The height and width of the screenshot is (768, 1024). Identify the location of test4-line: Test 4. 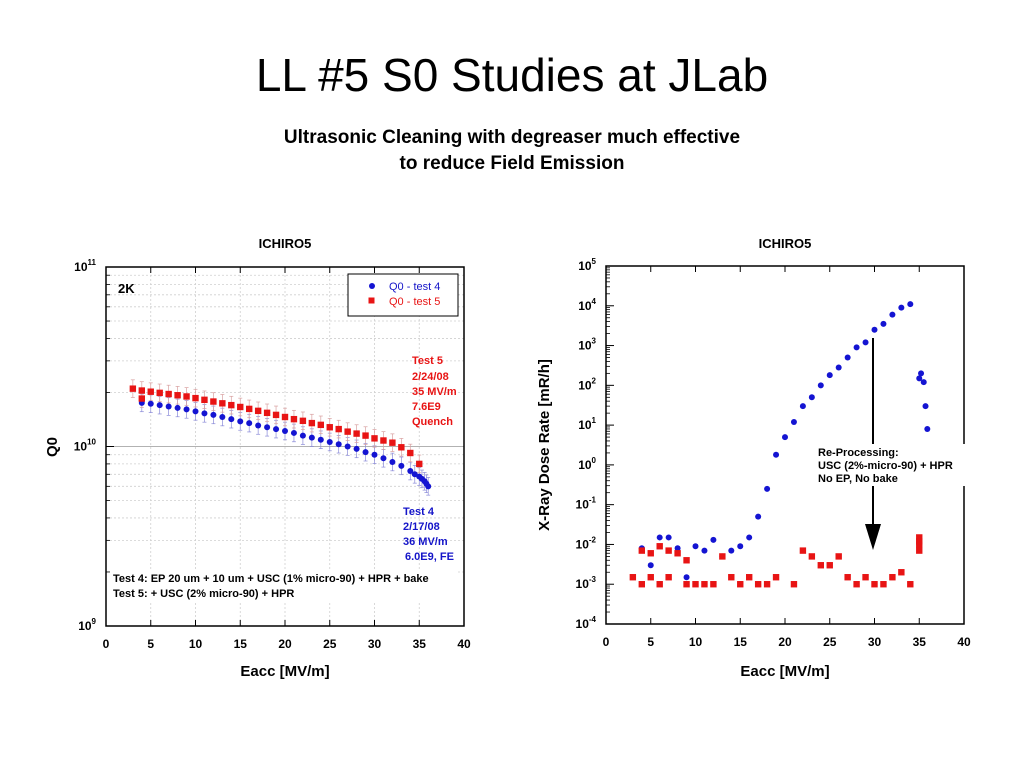
(419, 512).